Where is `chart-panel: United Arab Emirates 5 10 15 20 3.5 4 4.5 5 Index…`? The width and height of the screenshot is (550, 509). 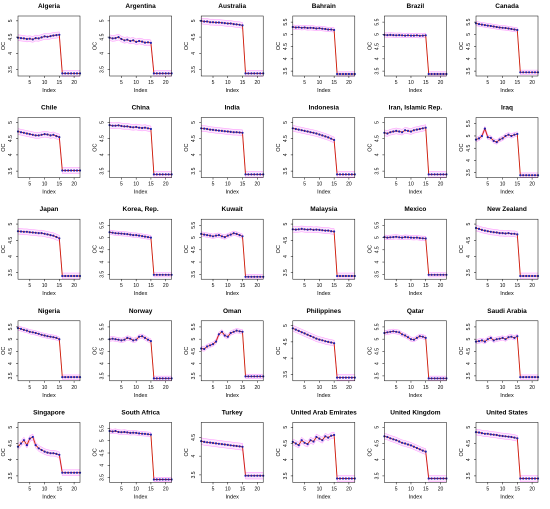 chart-panel: United Arab Emirates 5 10 15 20 3.5 4 4.5 5 Index… is located at coordinates (316, 454).